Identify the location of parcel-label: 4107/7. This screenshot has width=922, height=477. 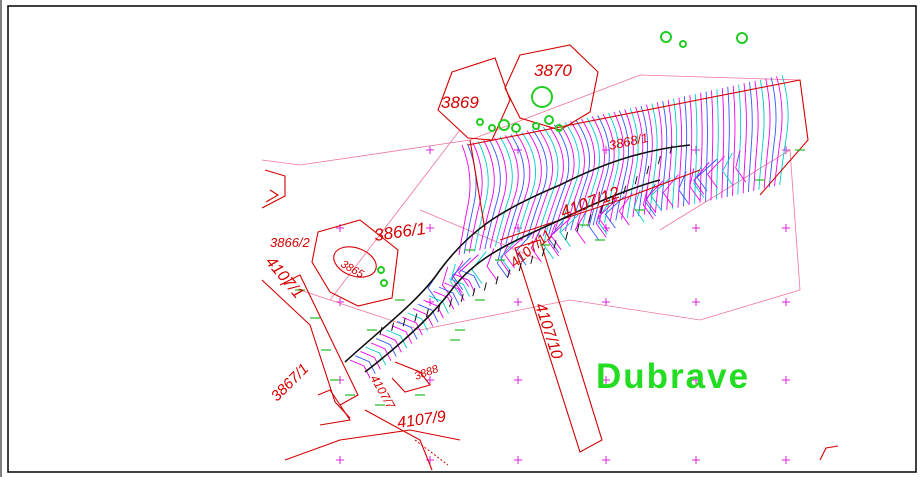
(382, 393).